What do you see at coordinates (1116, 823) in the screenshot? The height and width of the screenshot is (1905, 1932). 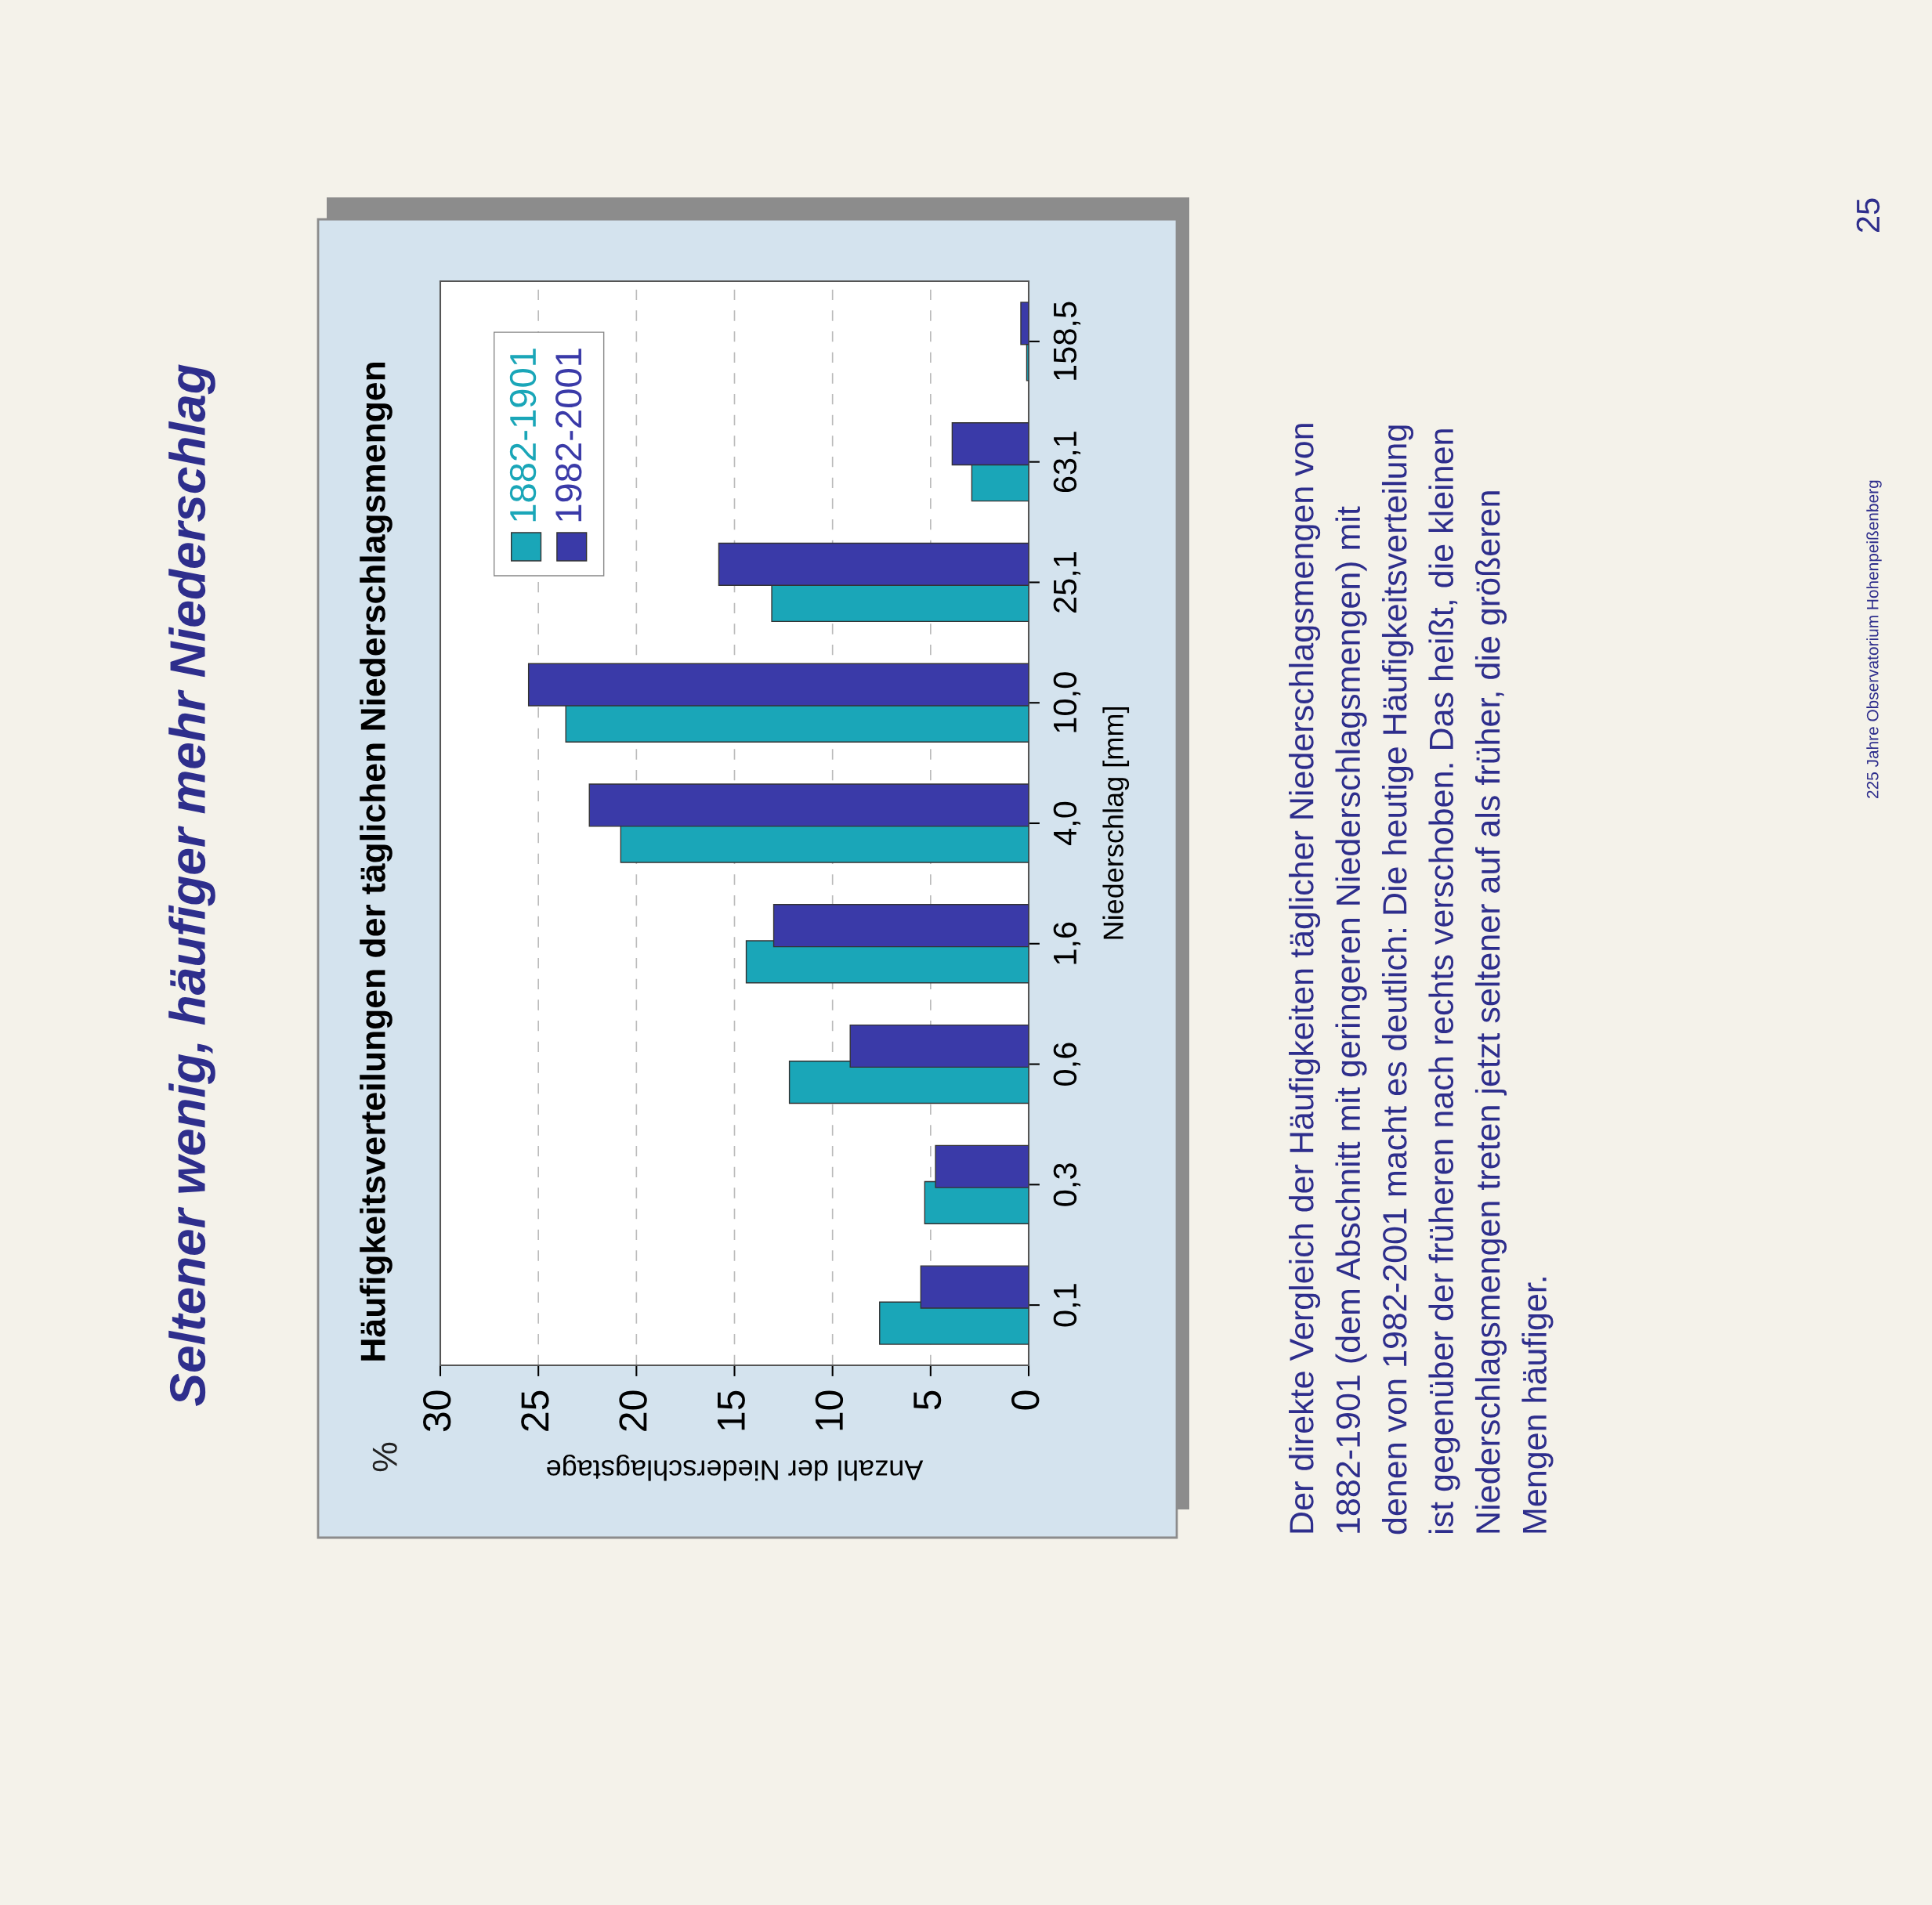 I see `y-axis-title: Niederschlag [mm]` at bounding box center [1116, 823].